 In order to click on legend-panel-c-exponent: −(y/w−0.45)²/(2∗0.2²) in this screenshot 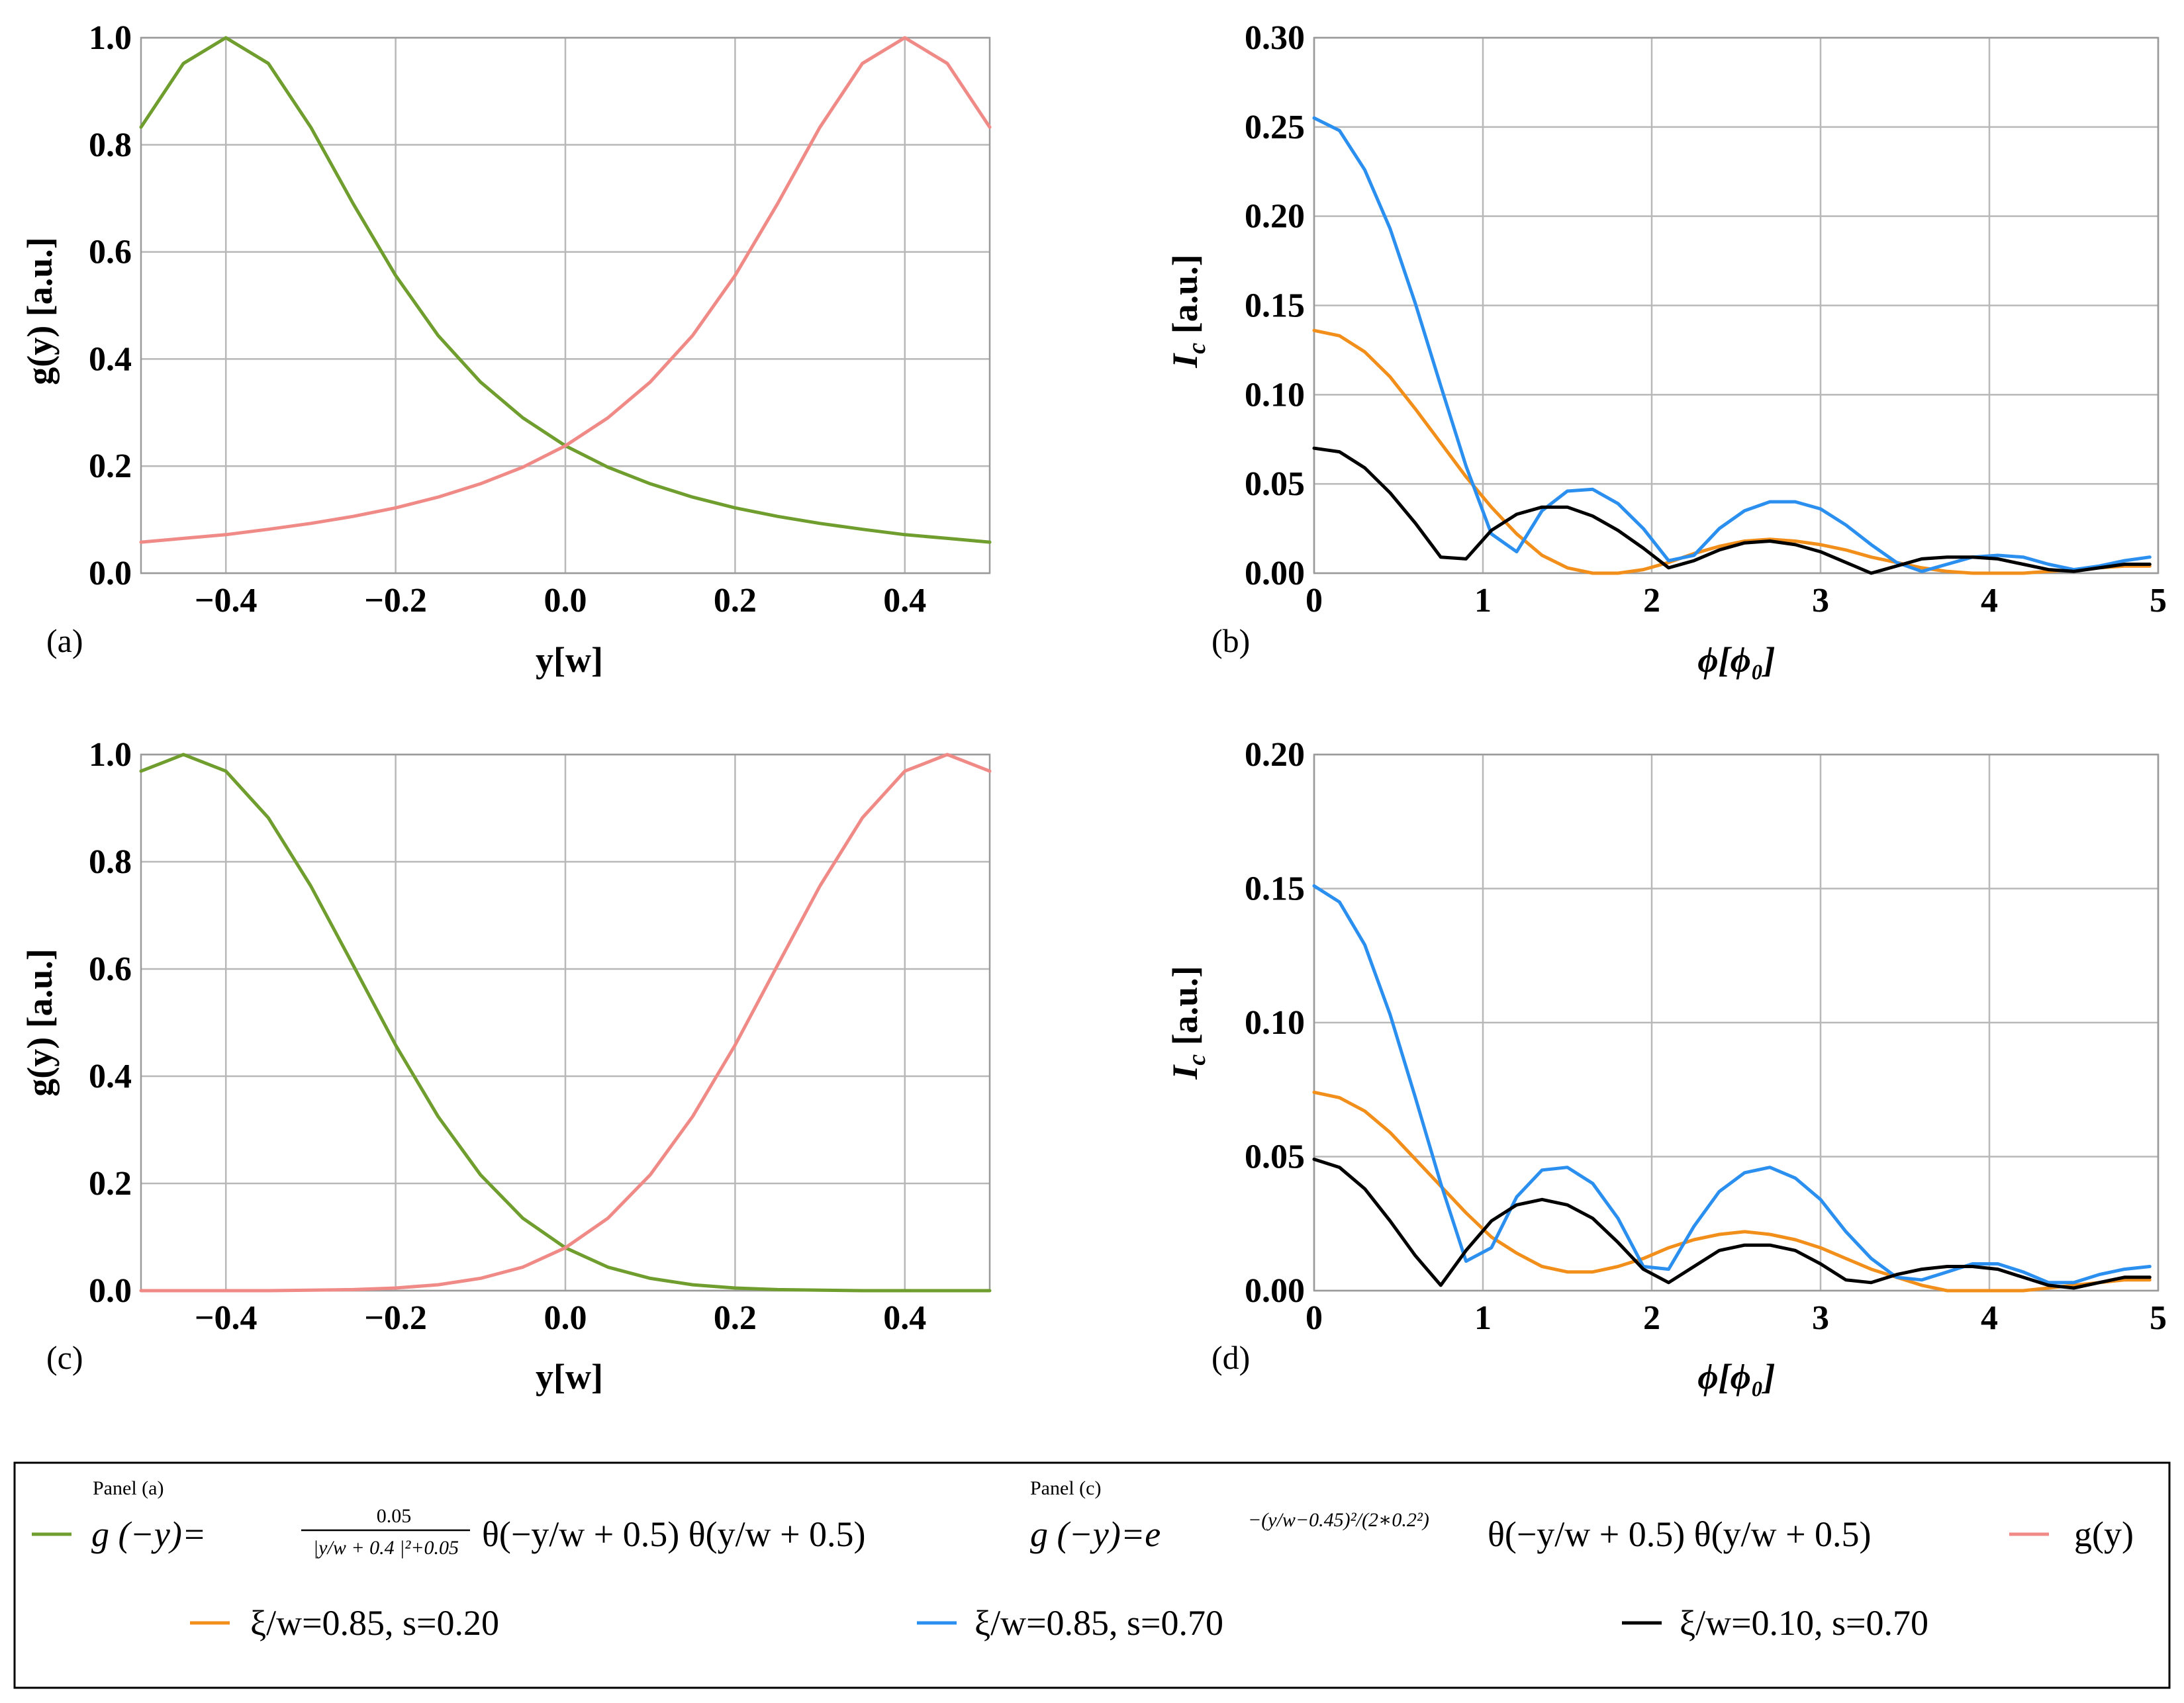, I will do `click(1338, 1520)`.